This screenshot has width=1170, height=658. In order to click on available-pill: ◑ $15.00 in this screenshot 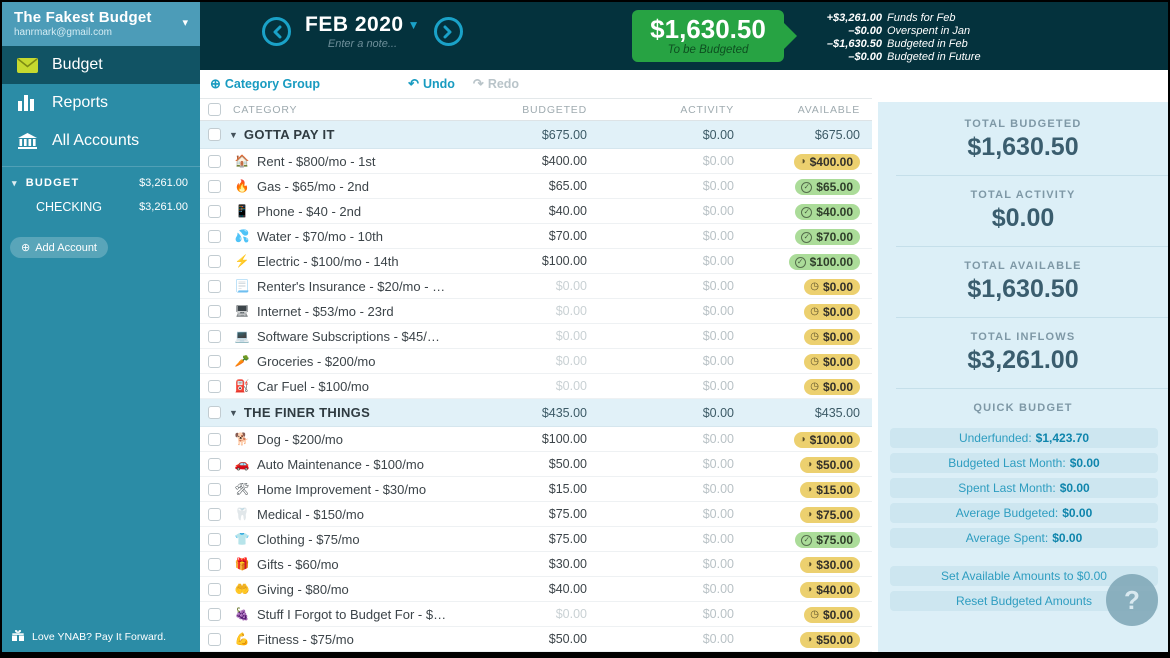, I will do `click(830, 490)`.